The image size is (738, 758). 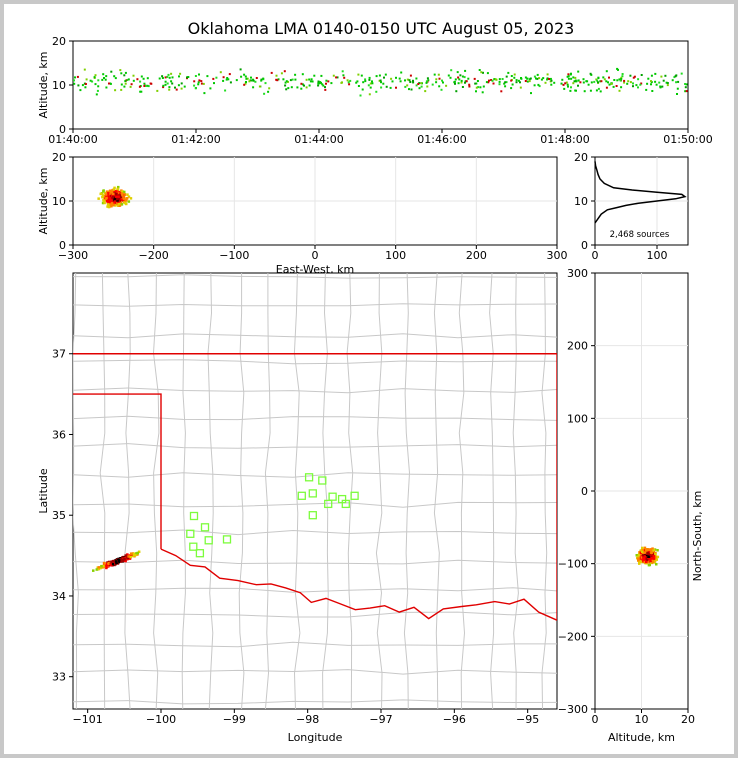 What do you see at coordinates (688, 719) in the screenshot?
I see `x-tick-label: 20` at bounding box center [688, 719].